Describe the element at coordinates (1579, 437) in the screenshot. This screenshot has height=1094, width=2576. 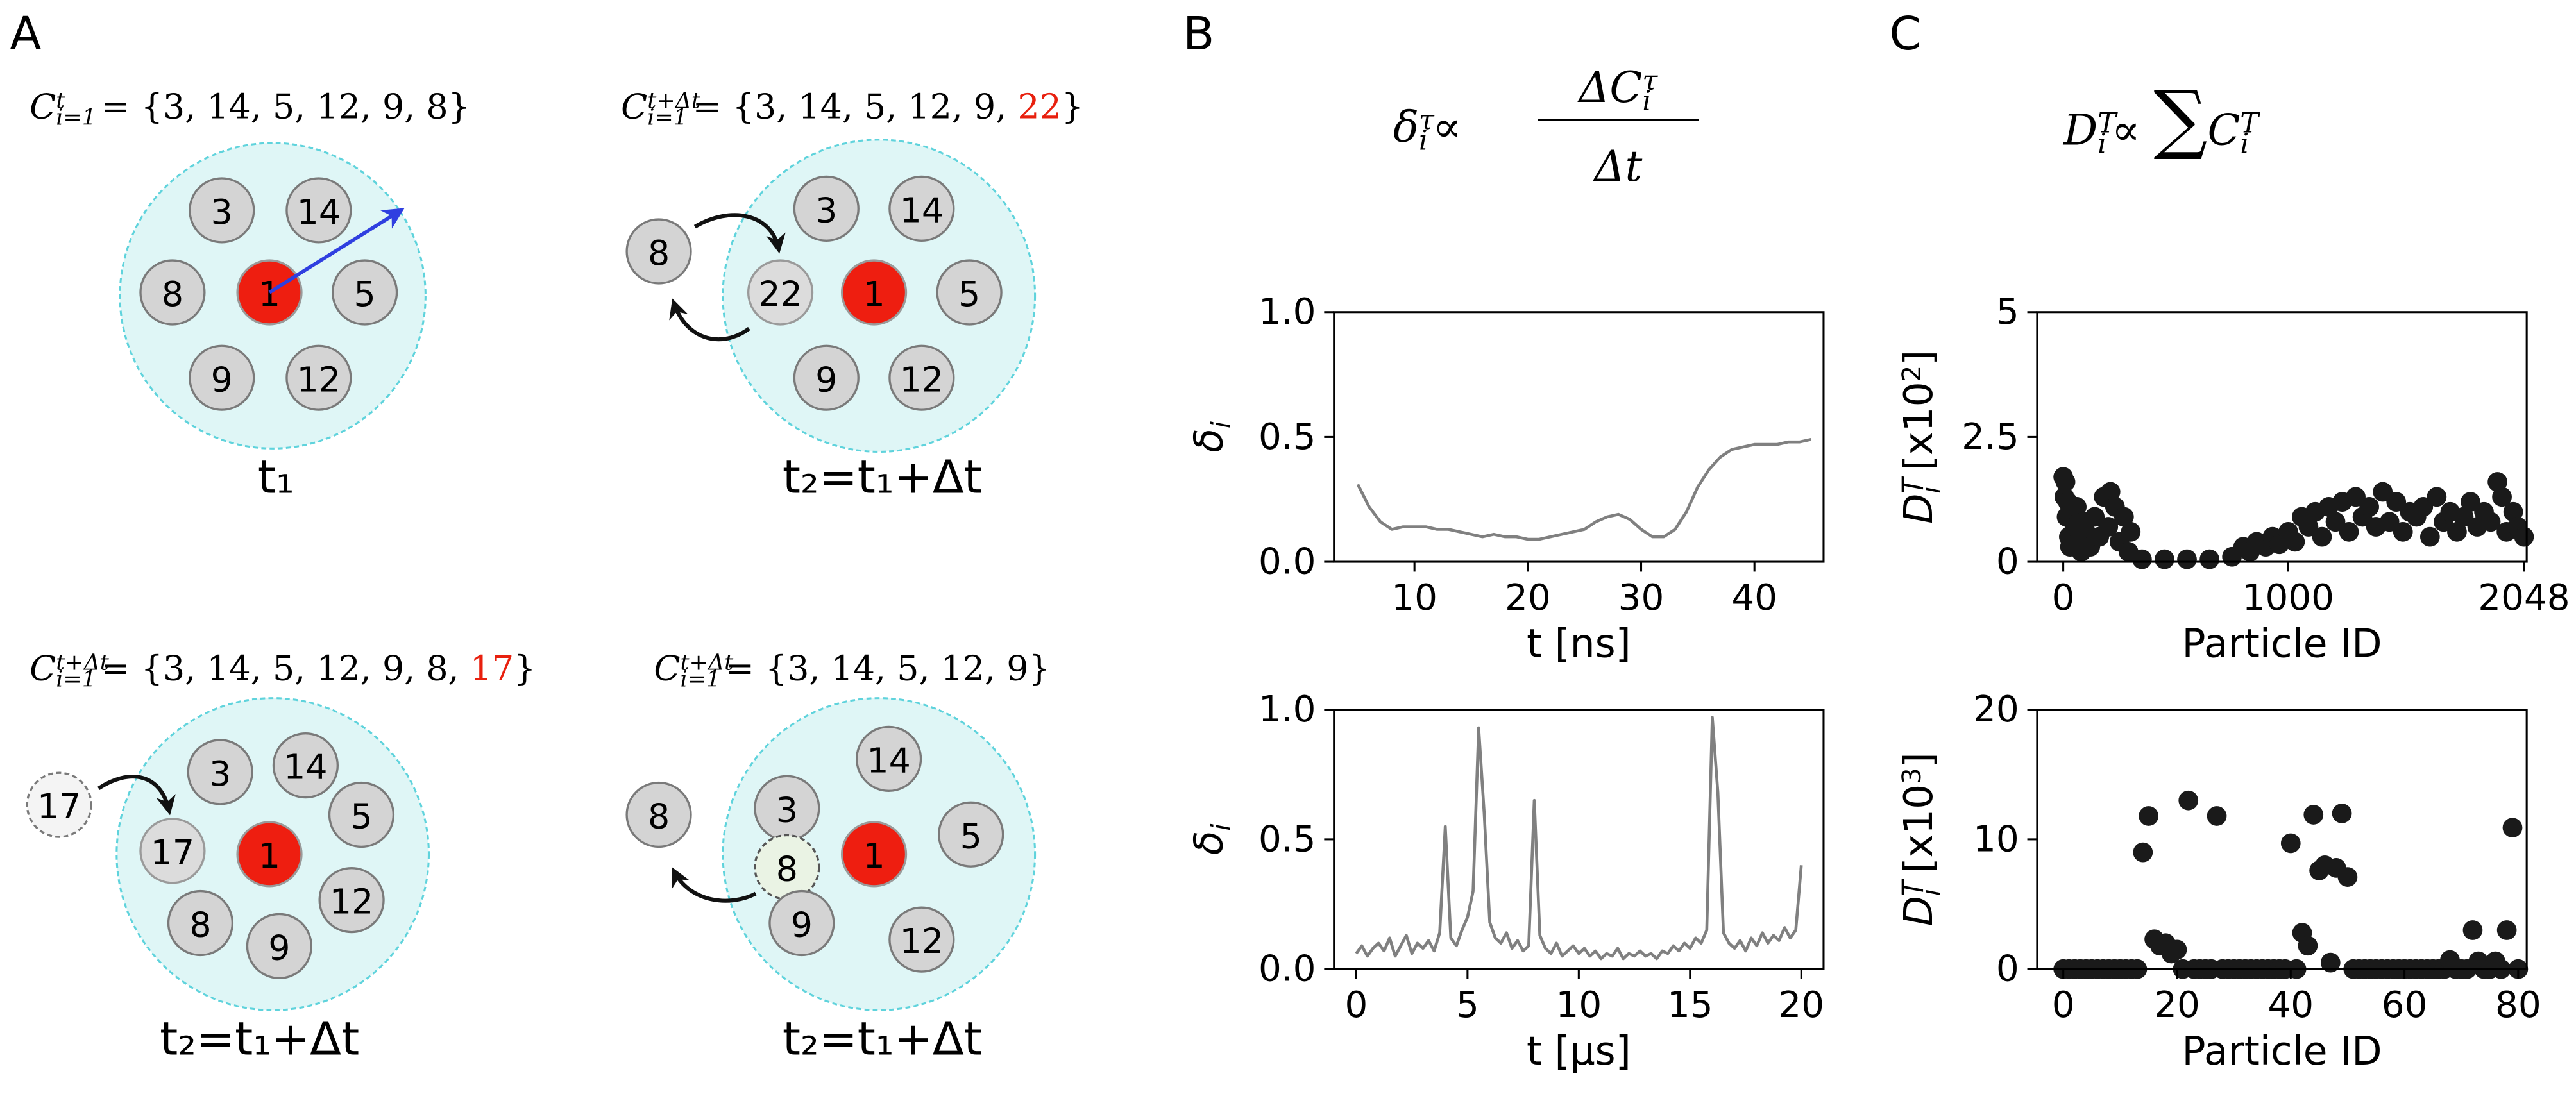
I see `plot-frame` at that location.